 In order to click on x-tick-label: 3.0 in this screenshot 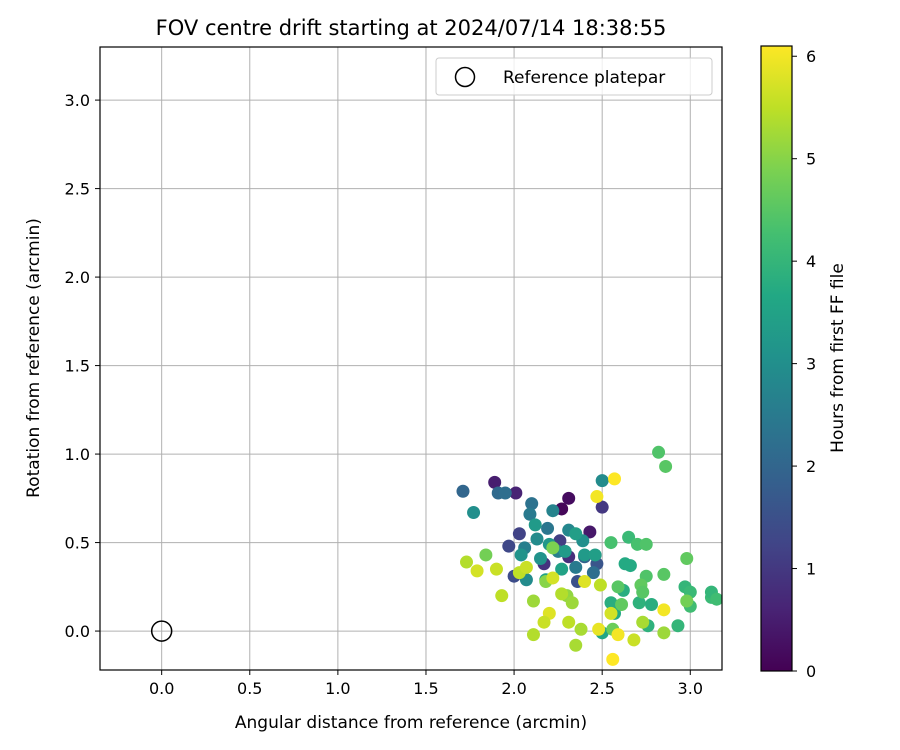, I will do `click(690, 688)`.